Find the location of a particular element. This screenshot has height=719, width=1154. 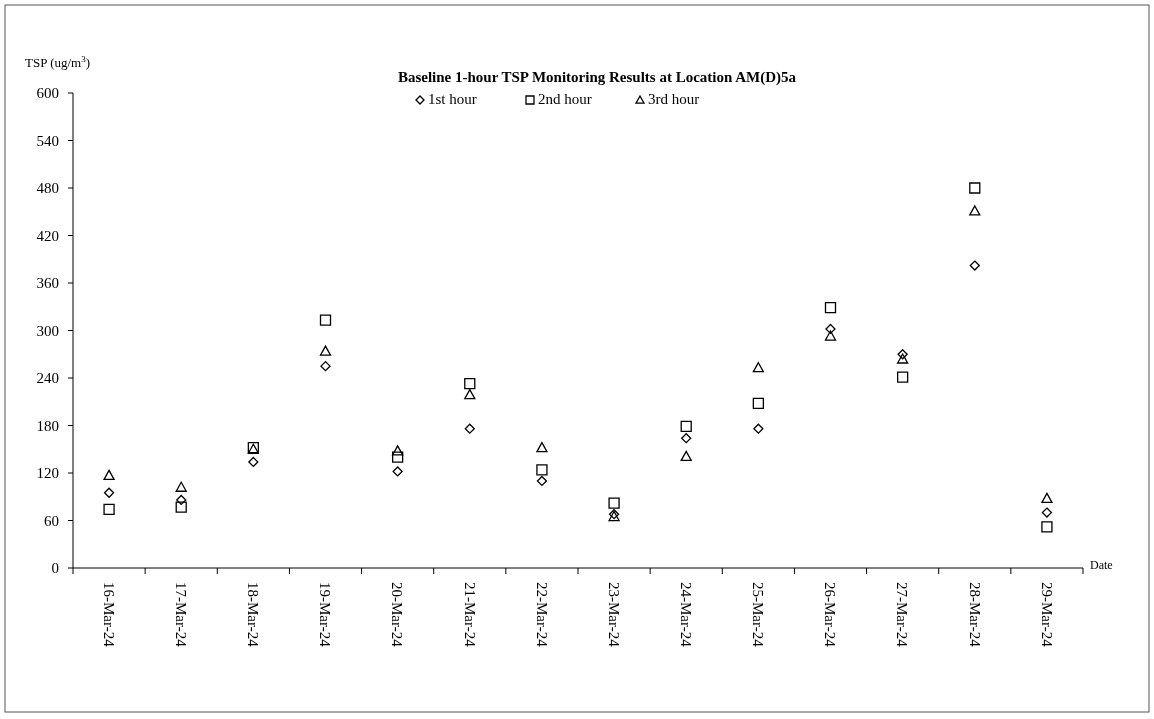

x-tick-label: 24-Mar-24 is located at coordinates (685, 615).